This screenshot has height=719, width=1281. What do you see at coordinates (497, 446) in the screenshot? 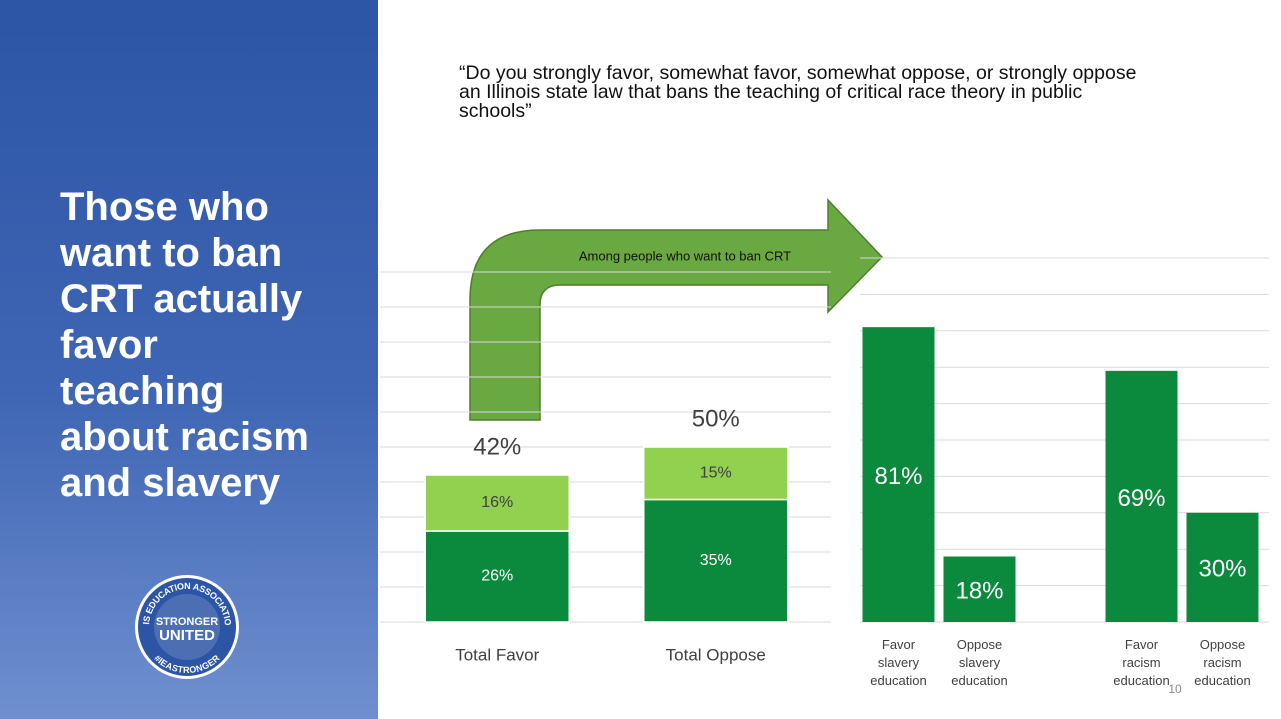
I see `total-label: 42%` at bounding box center [497, 446].